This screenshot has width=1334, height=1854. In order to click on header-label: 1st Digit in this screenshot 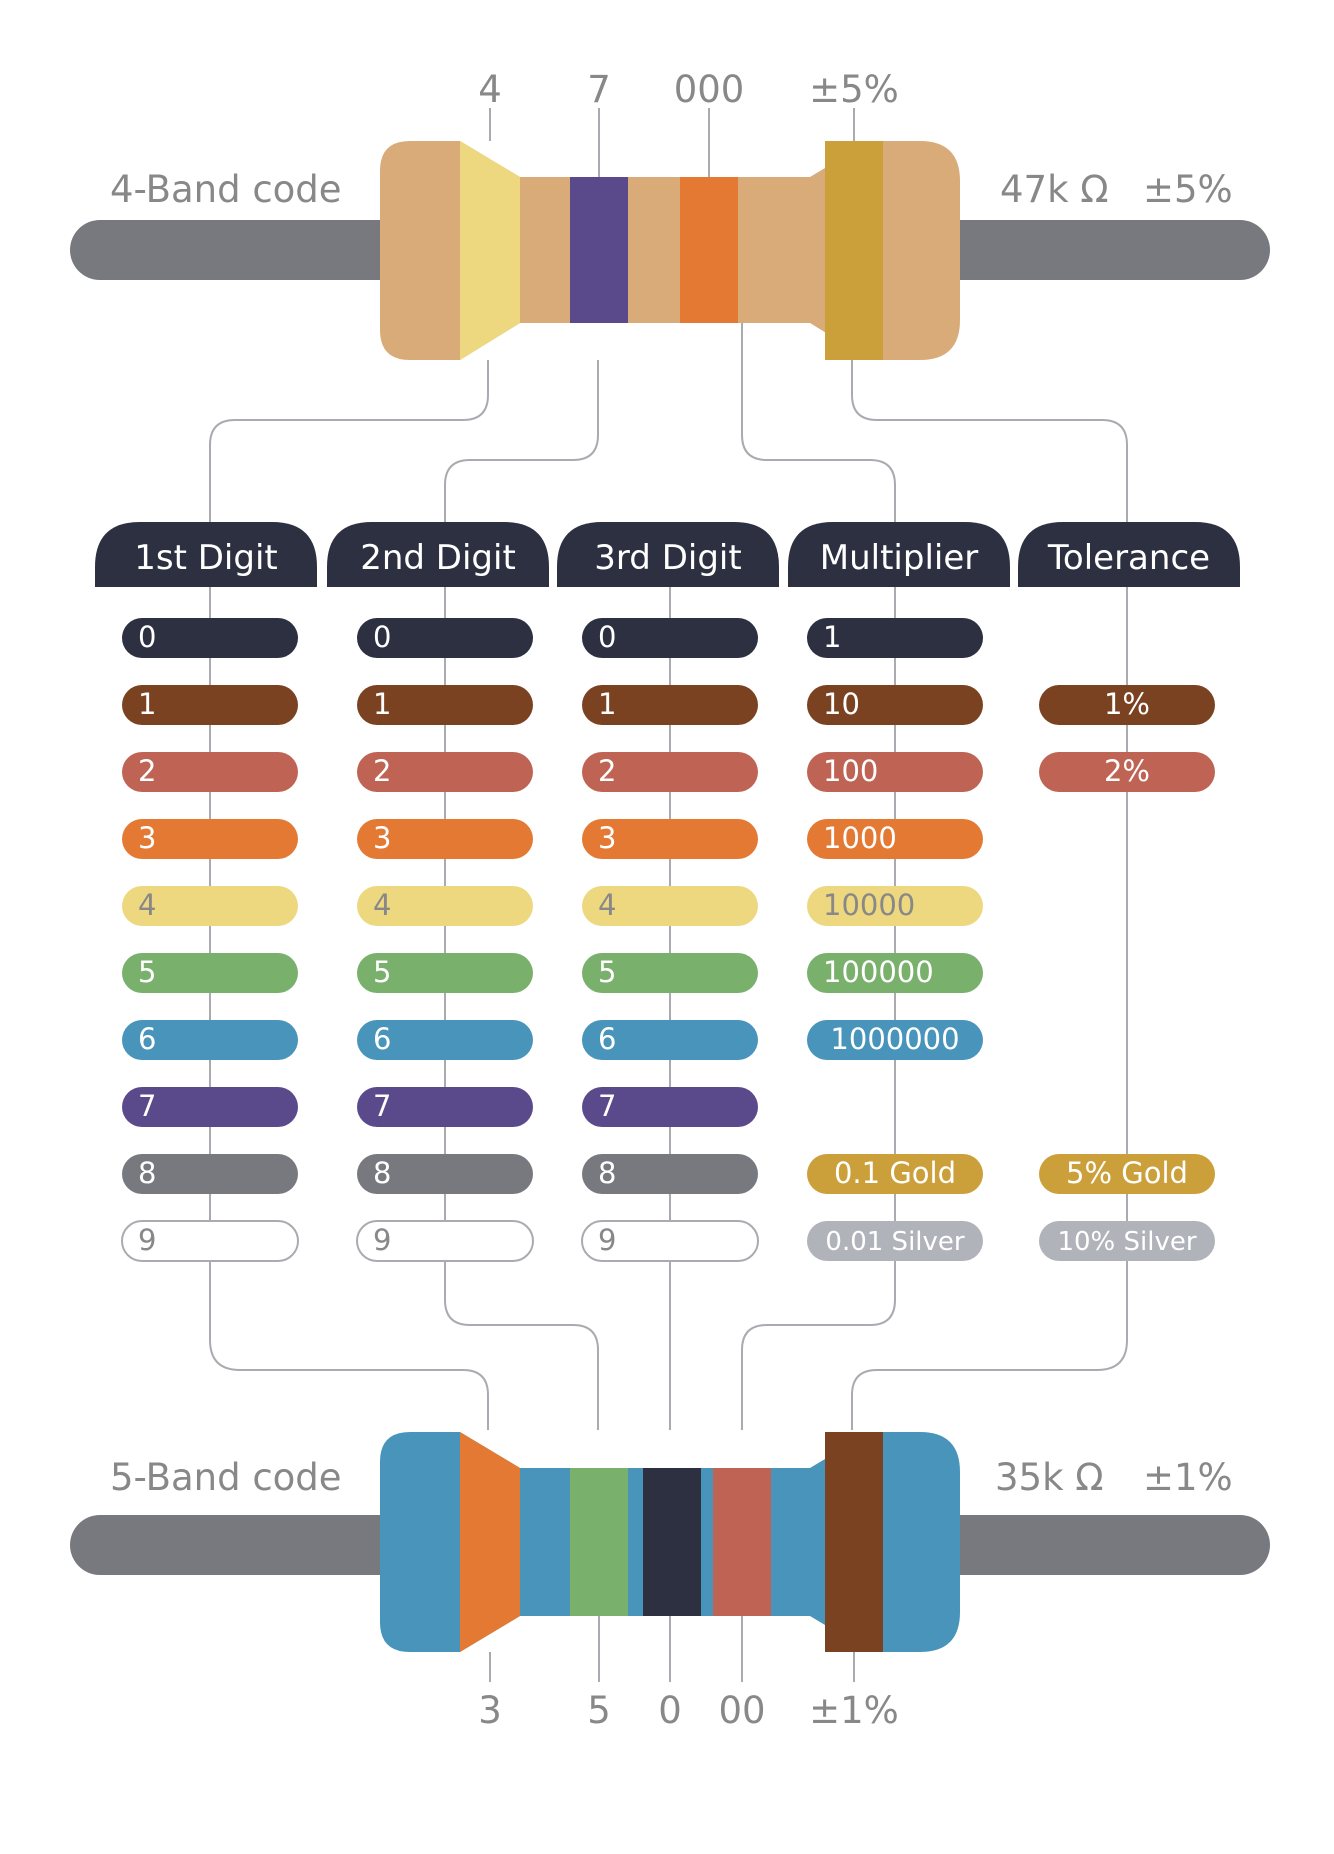, I will do `click(205, 558)`.